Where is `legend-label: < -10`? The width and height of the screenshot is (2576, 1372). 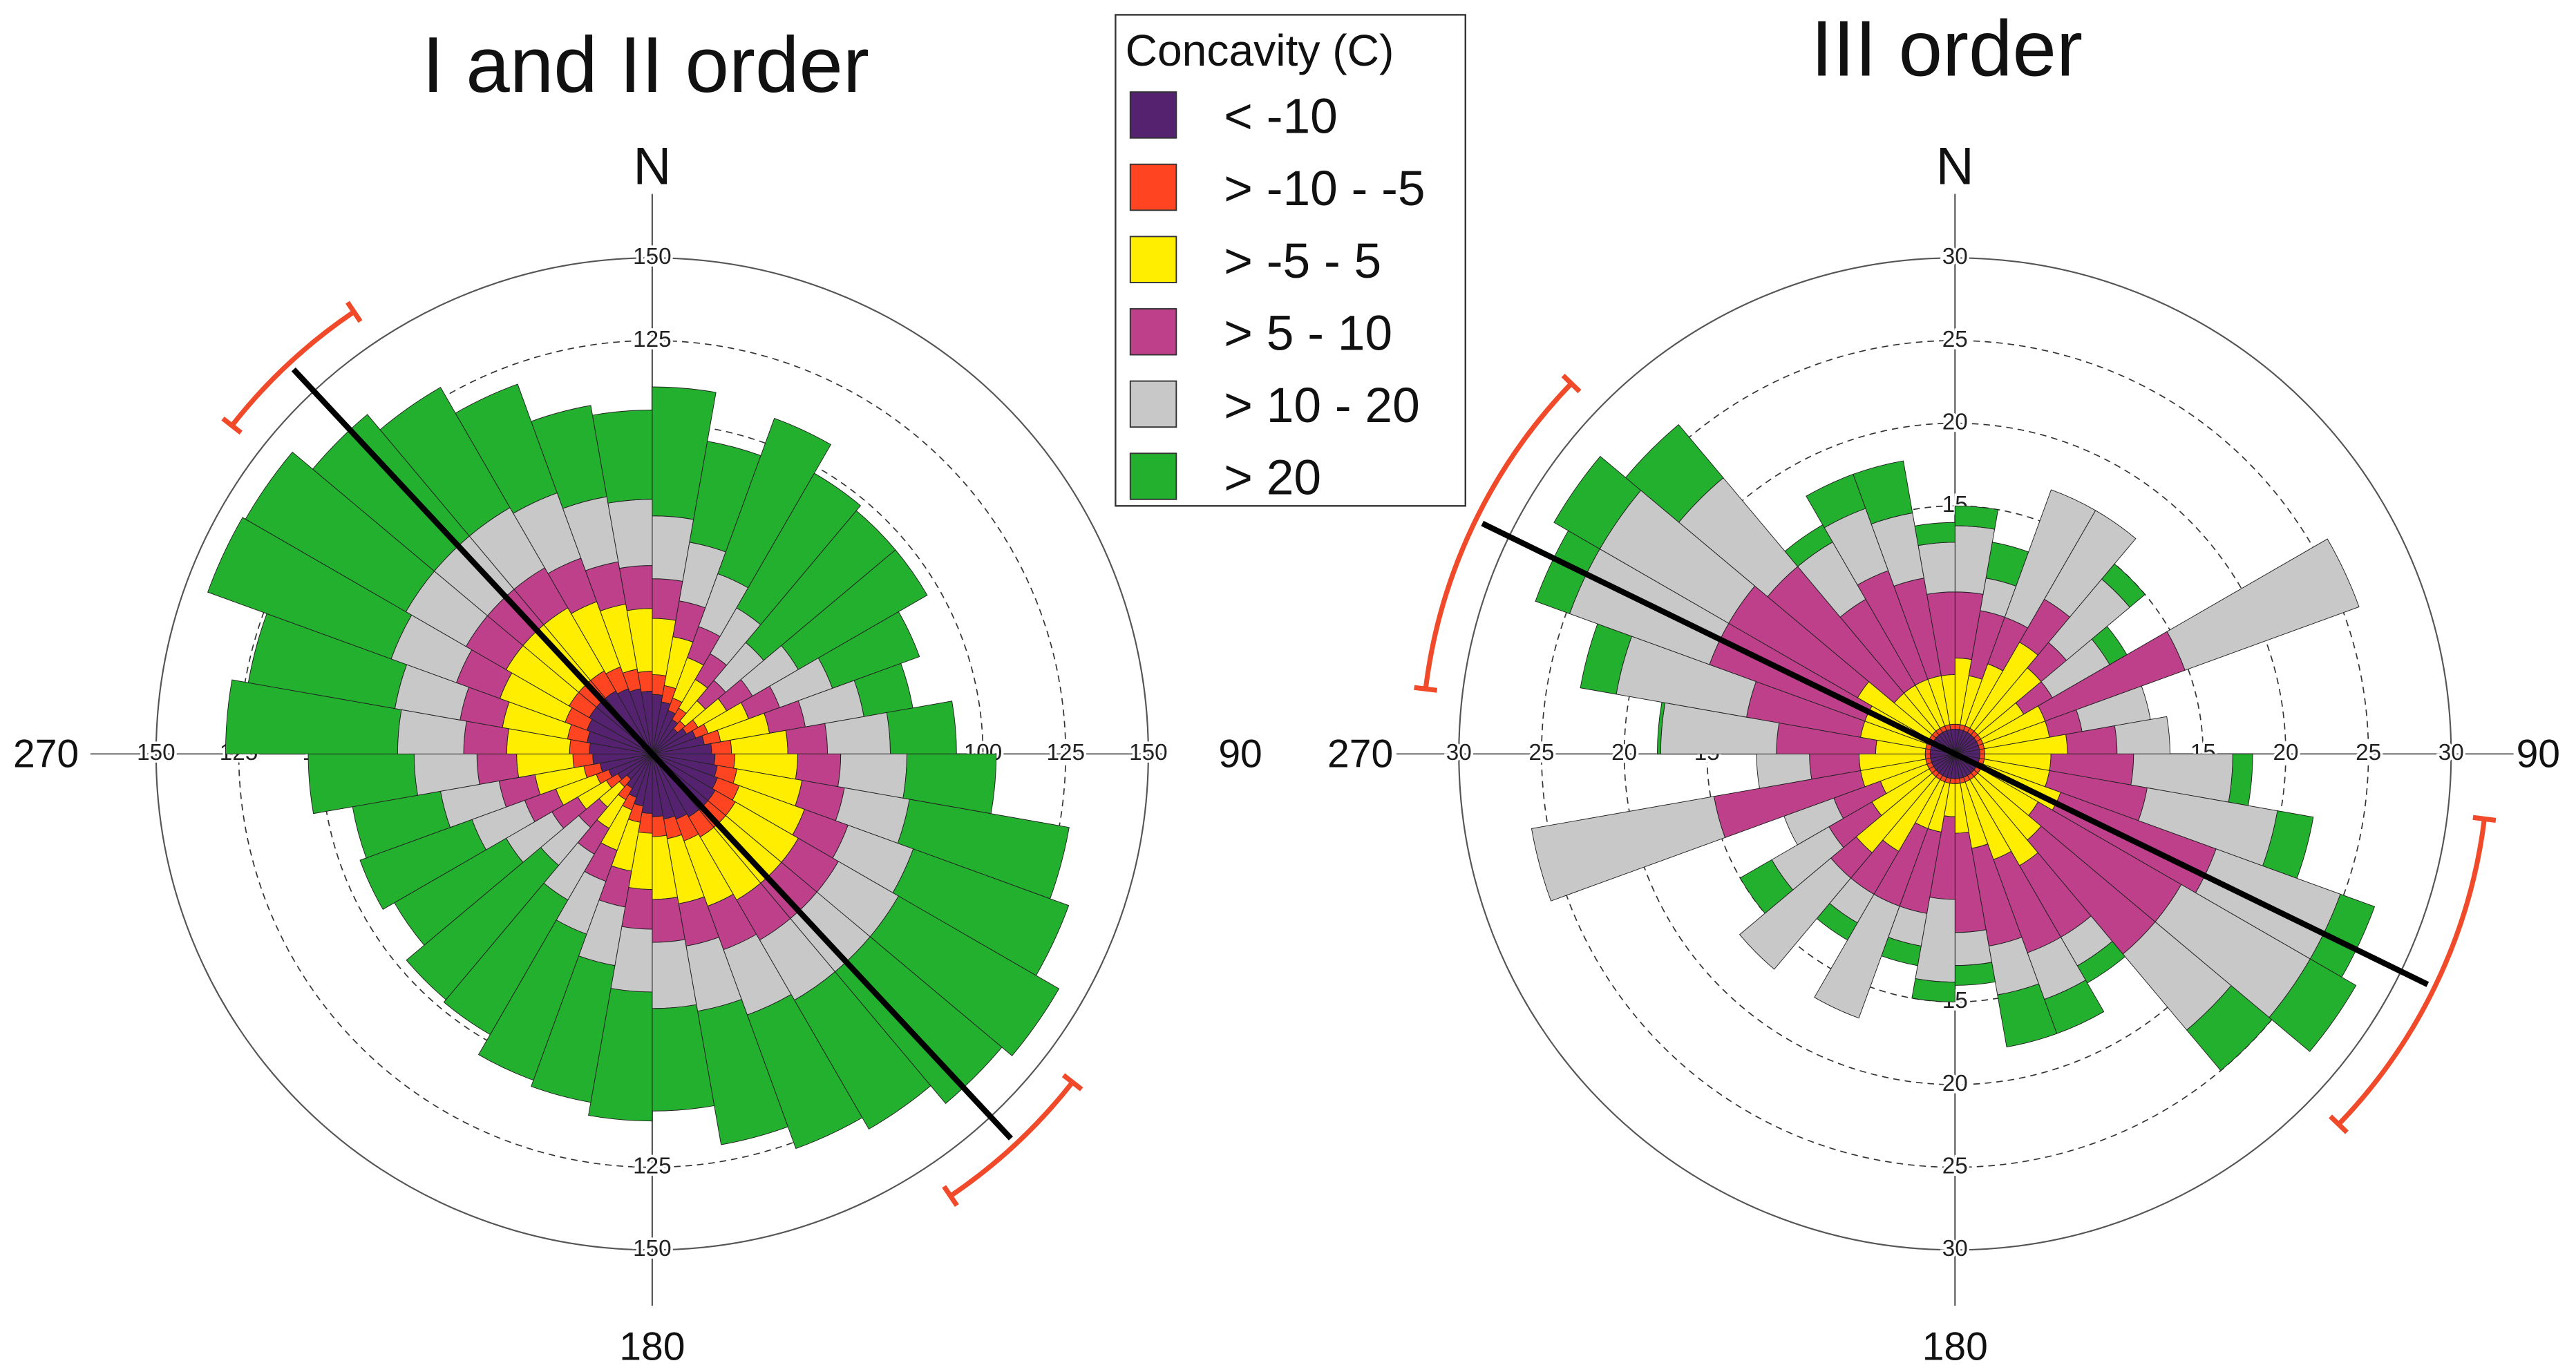 legend-label: < -10 is located at coordinates (1281, 116).